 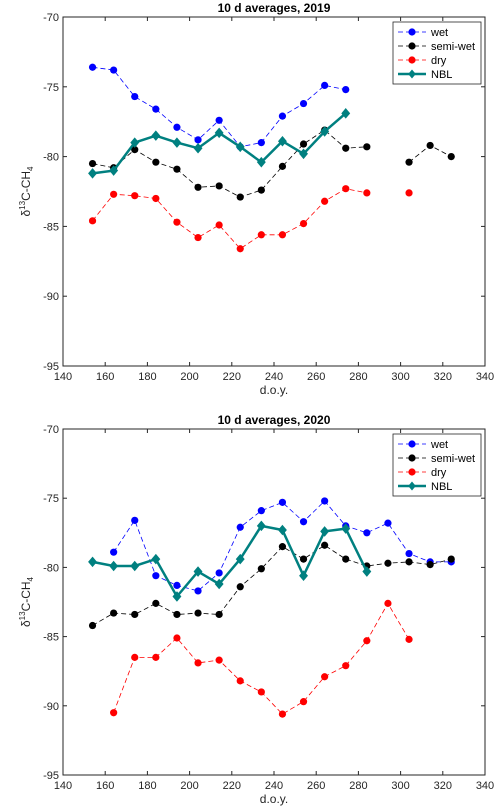 I want to click on legend-label-wet: wet, so click(x=439, y=33).